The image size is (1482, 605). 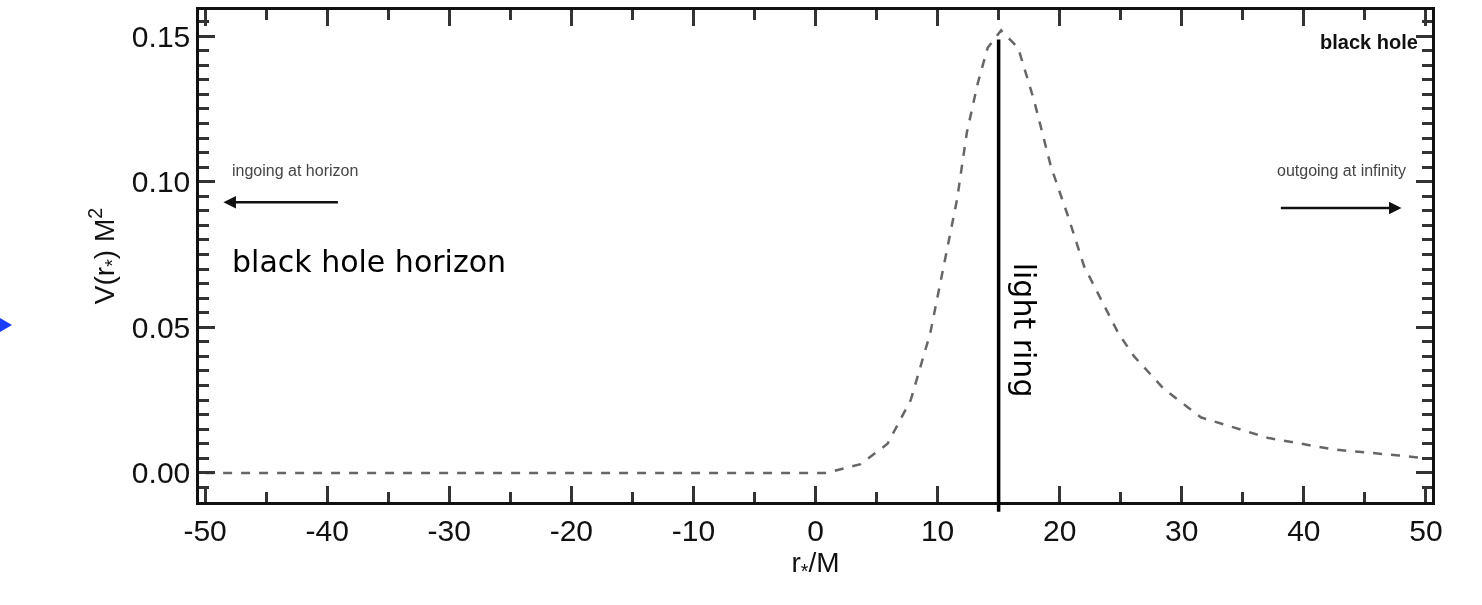 What do you see at coordinates (1426, 530) in the screenshot?
I see `x-tick-label: 50` at bounding box center [1426, 530].